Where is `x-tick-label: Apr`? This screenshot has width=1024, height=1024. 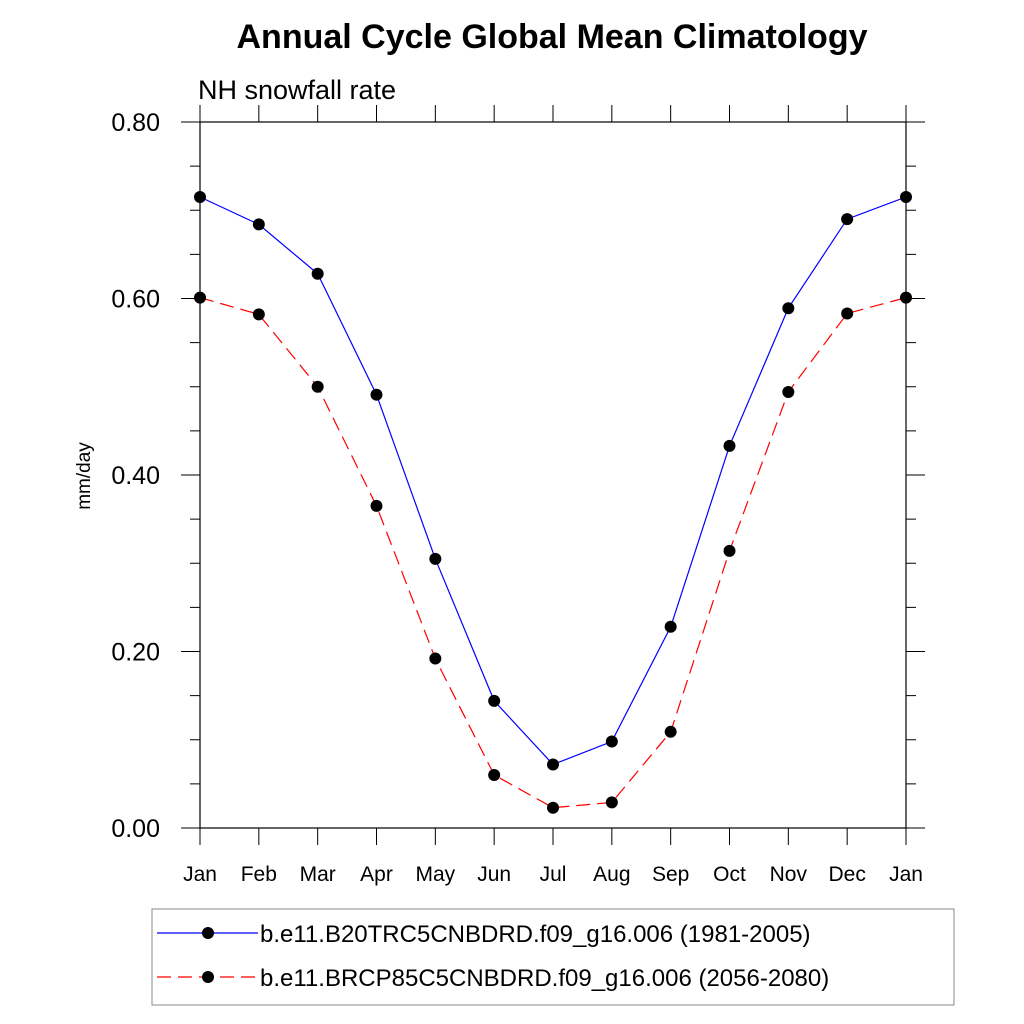 x-tick-label: Apr is located at coordinates (376, 874).